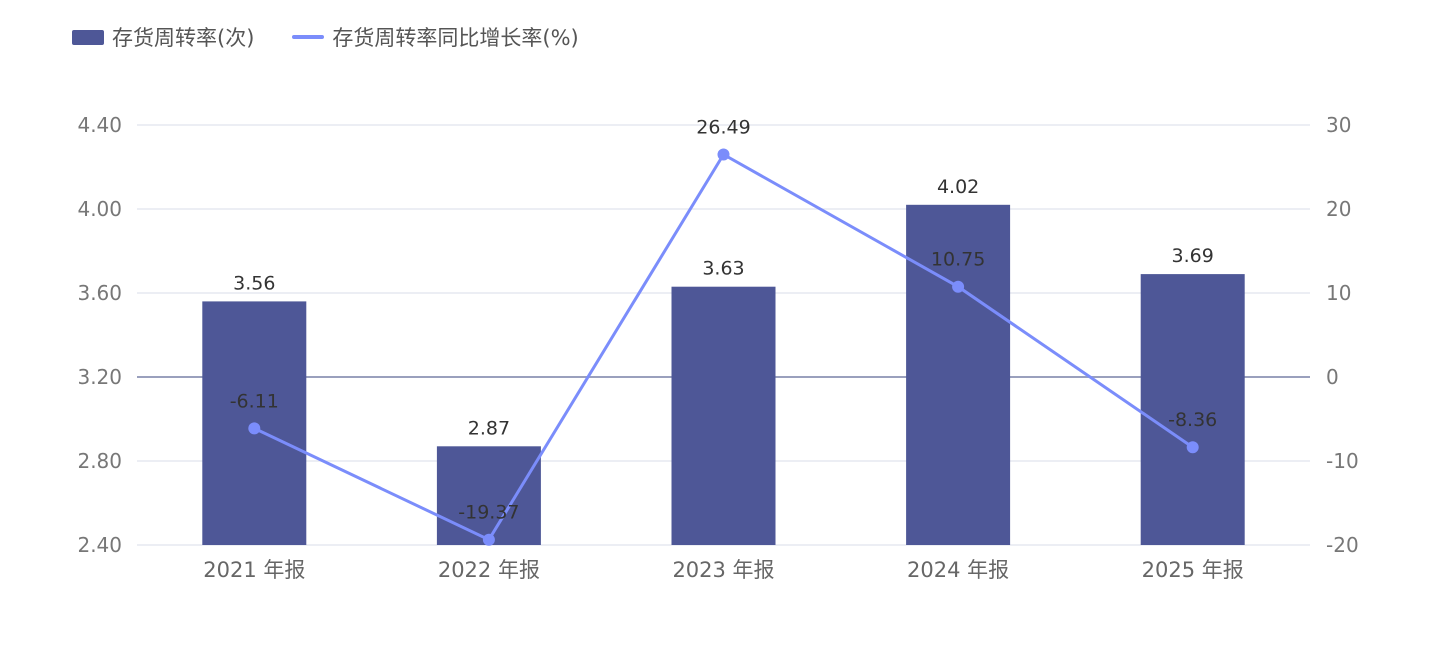 The width and height of the screenshot is (1438, 661). What do you see at coordinates (455, 38) in the screenshot?
I see `legend-label-line: 存货周转率同比增长率(%)` at bounding box center [455, 38].